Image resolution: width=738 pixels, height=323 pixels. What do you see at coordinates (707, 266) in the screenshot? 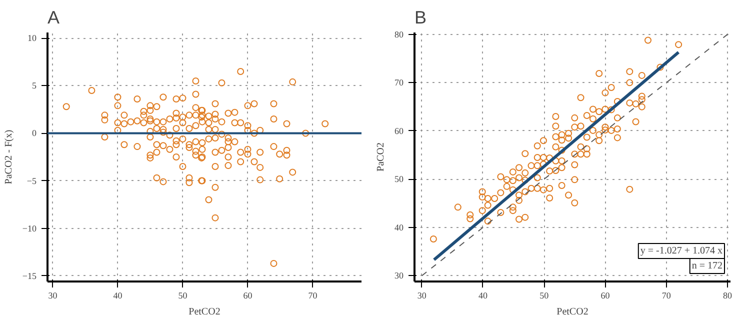
I see `annotation: n = 172` at bounding box center [707, 266].